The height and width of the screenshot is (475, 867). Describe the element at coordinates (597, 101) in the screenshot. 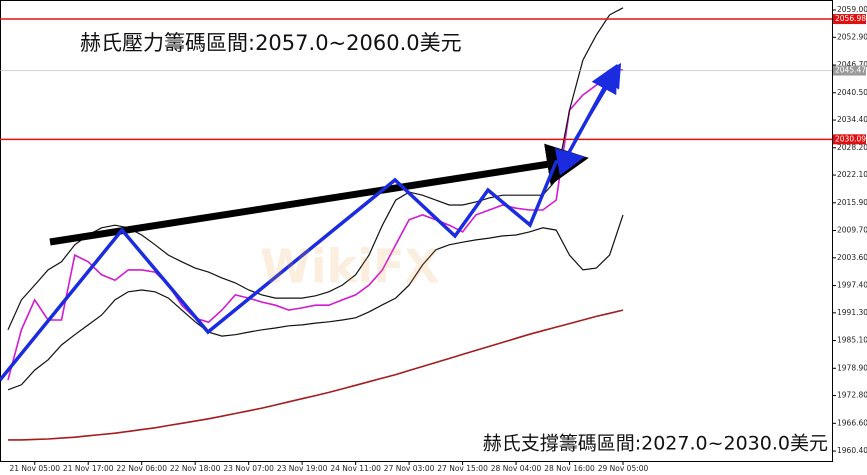

I see `blue-up-arrow` at that location.